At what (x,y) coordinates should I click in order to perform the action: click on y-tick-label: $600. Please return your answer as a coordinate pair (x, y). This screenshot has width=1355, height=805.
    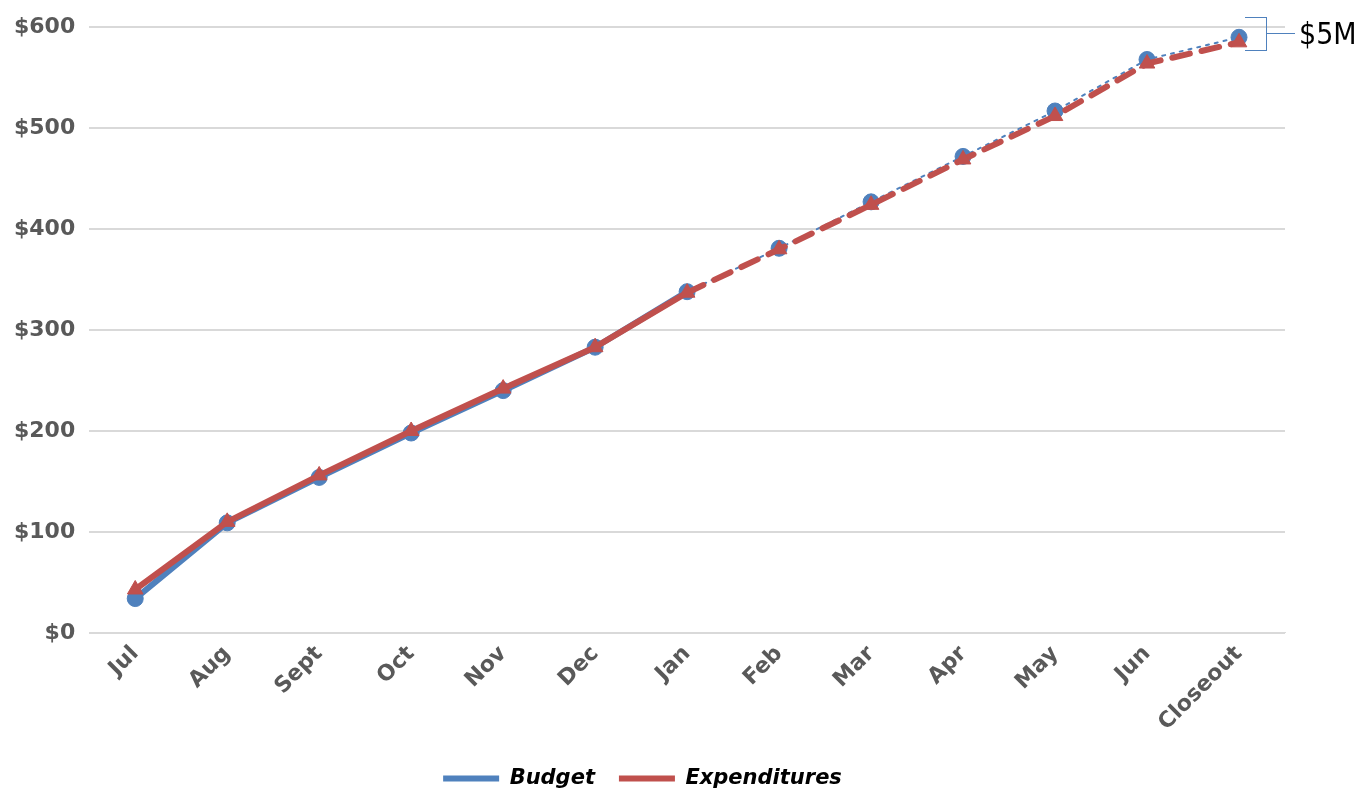
    Looking at the image, I should click on (45, 25).